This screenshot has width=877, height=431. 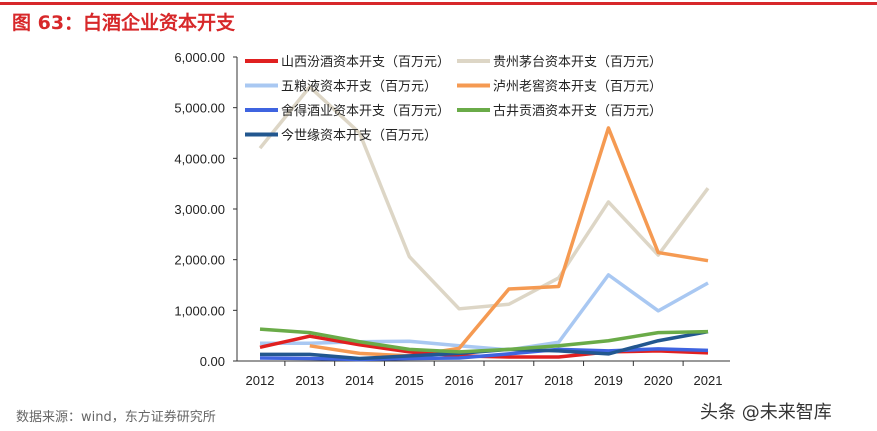 What do you see at coordinates (438, 3) in the screenshot?
I see `top-rule` at bounding box center [438, 3].